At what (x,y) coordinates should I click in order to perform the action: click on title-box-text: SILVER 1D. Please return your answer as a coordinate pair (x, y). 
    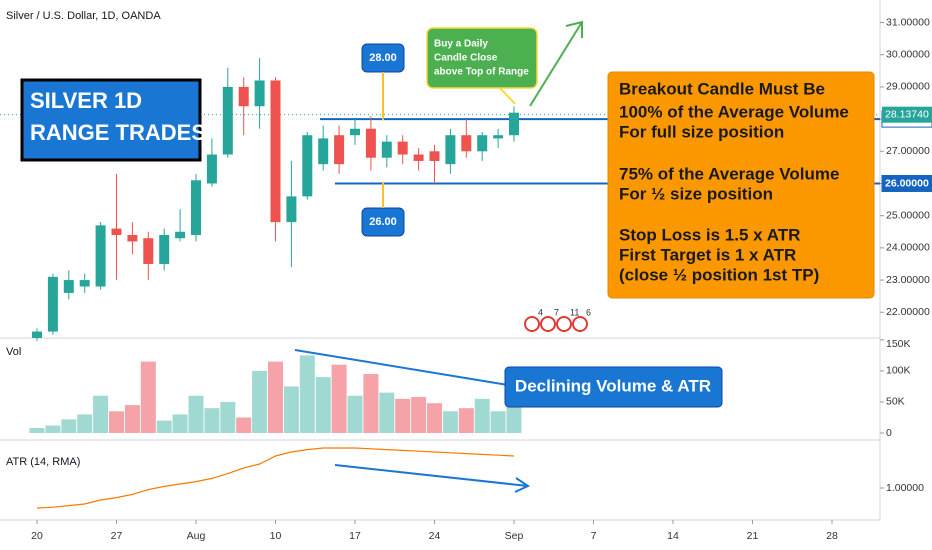
    Looking at the image, I should click on (86, 100).